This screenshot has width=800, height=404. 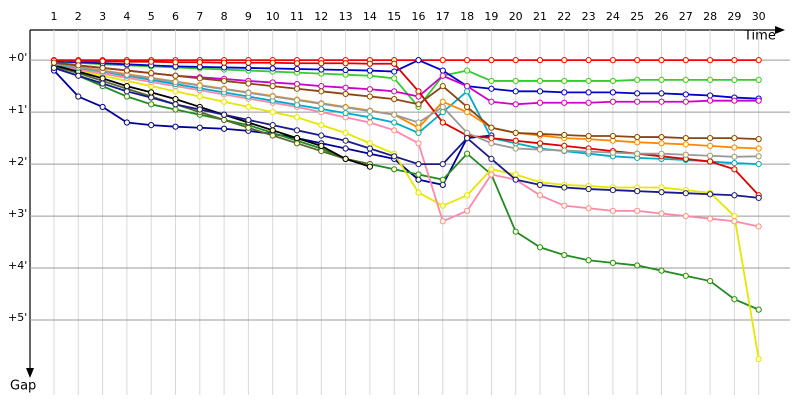 I want to click on x-tick-label: 4, so click(x=126, y=16).